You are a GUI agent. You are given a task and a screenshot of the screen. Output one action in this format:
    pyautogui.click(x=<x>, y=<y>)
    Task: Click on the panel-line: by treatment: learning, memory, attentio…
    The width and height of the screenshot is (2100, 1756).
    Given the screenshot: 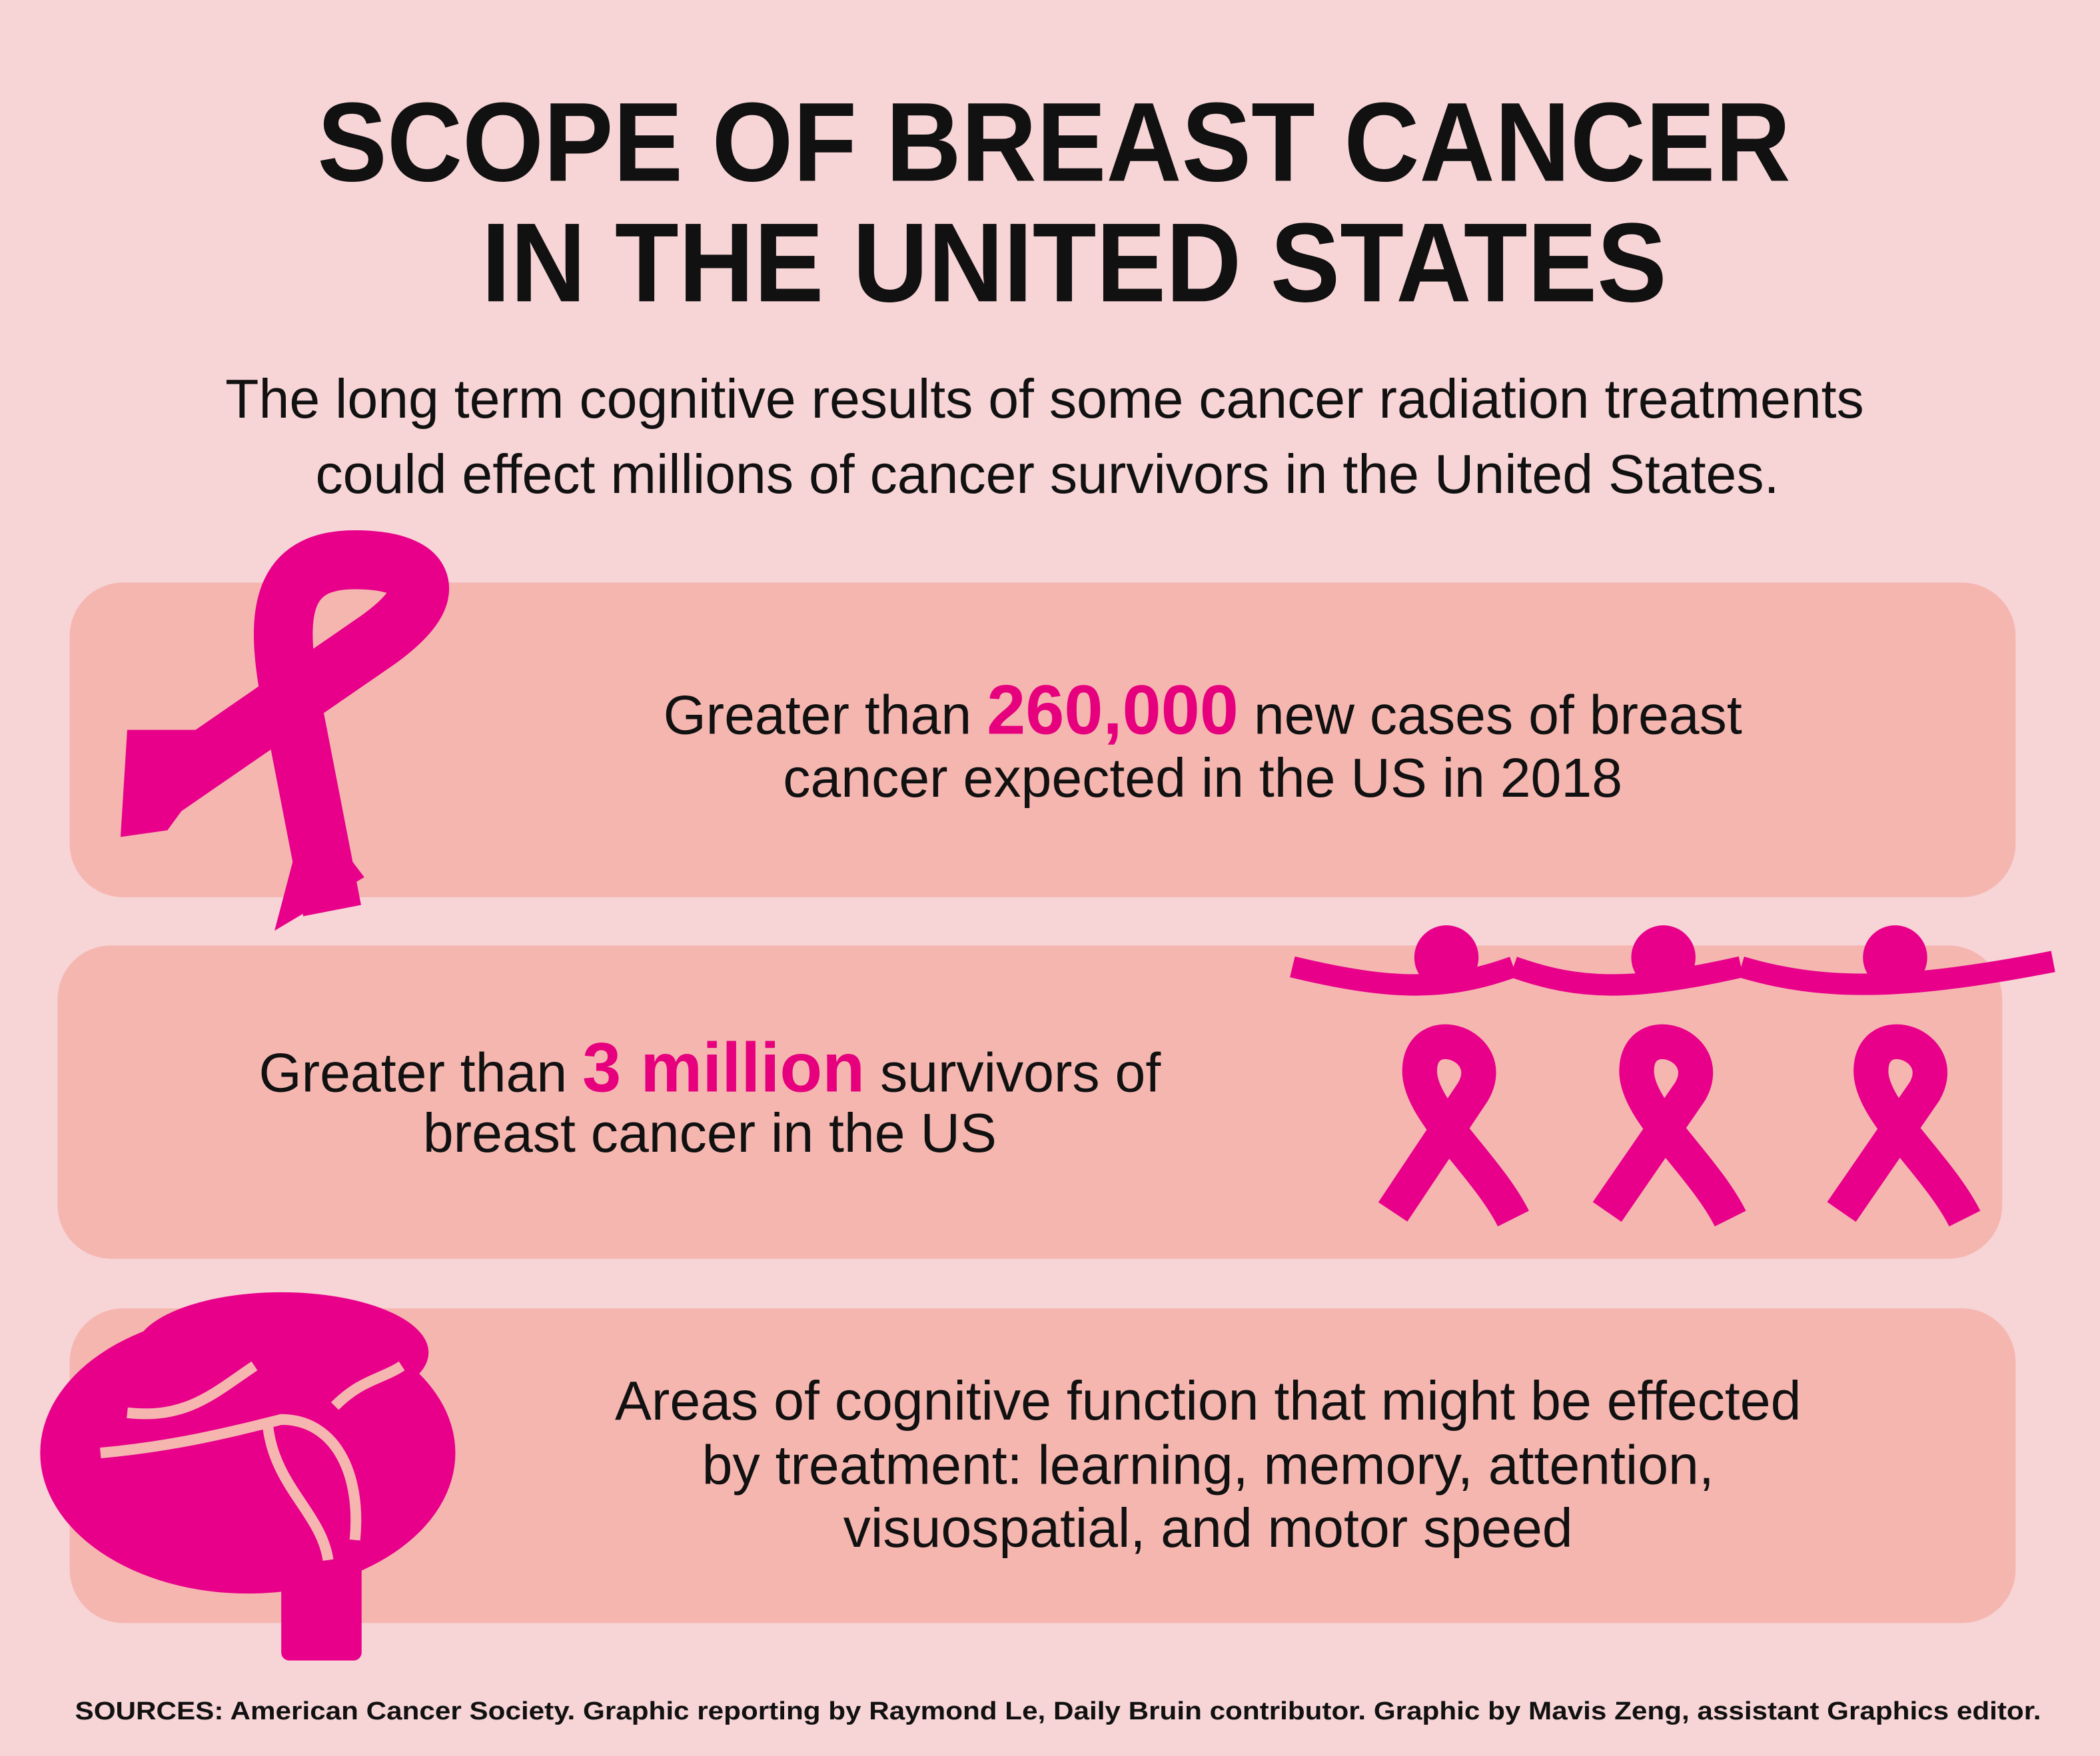 What is the action you would take?
    pyautogui.click(x=1208, y=1465)
    